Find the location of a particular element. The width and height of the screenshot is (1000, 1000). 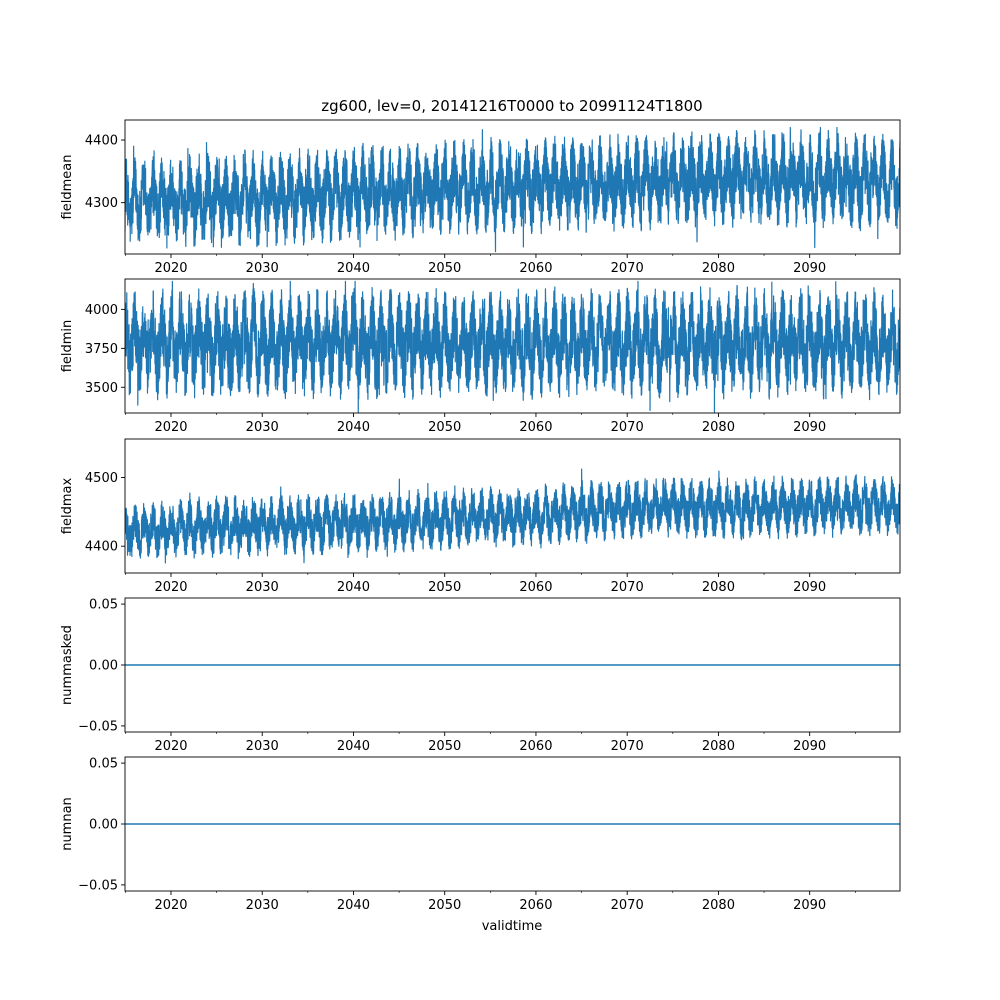

y-tick-label: 3500 is located at coordinates (101, 388).